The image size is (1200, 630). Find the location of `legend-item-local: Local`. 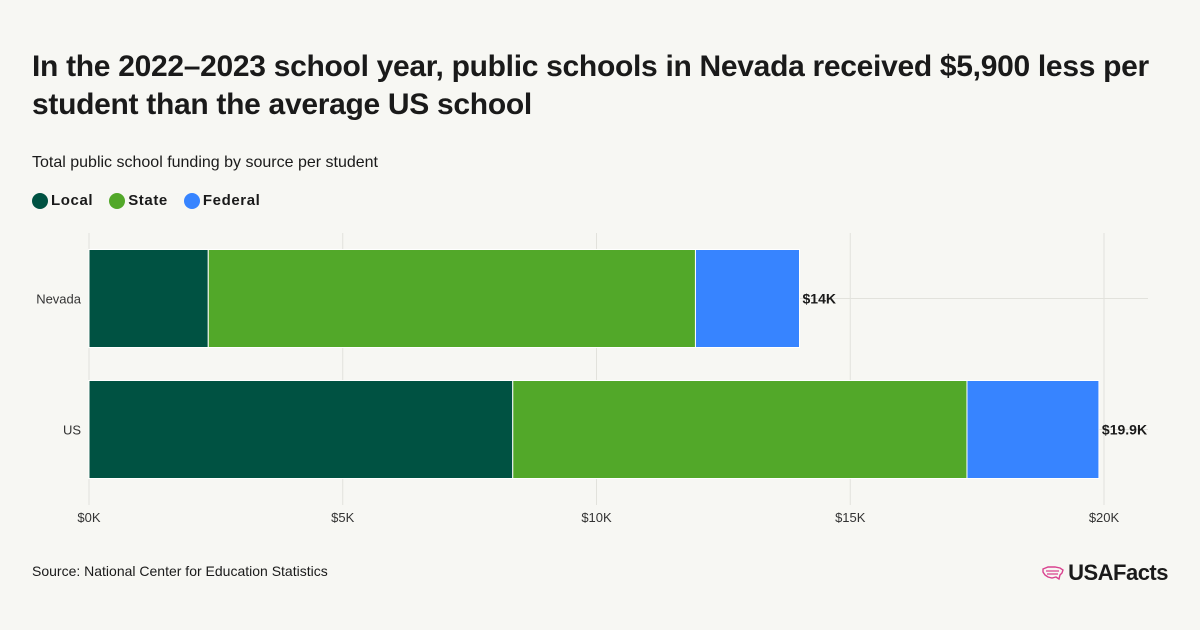

legend-item-local: Local is located at coordinates (62, 200).